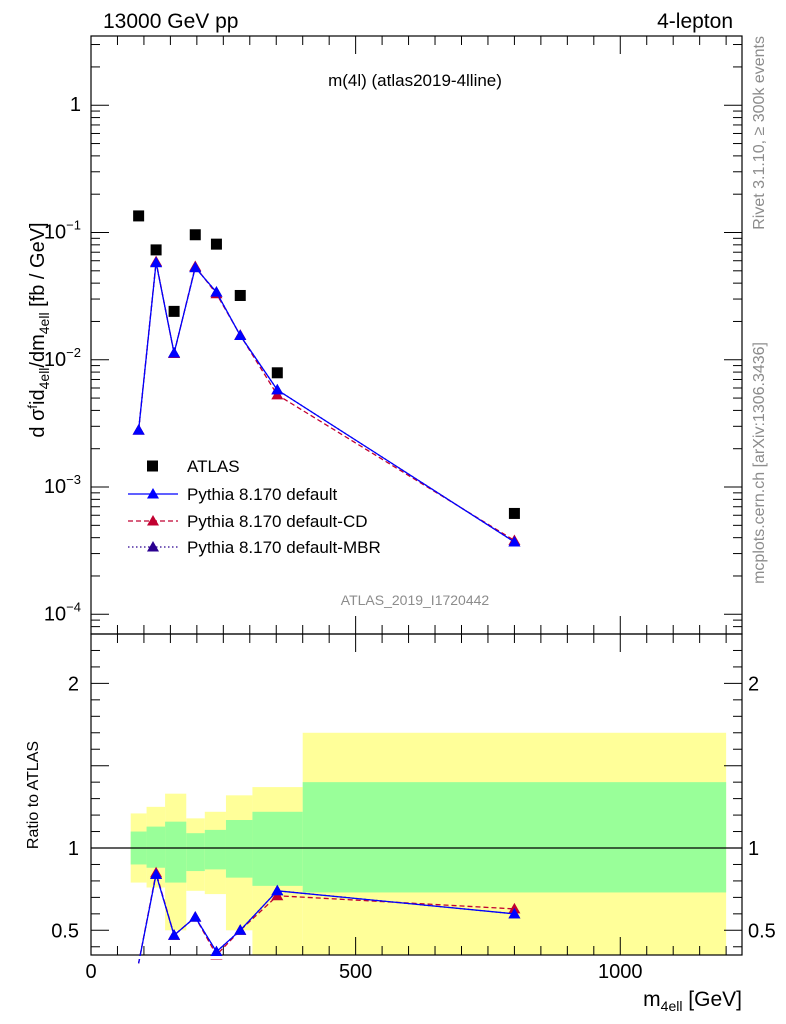 The height and width of the screenshot is (1024, 786). Describe the element at coordinates (62, 231) in the screenshot. I see `y-tick-label: 10⁻¹` at that location.